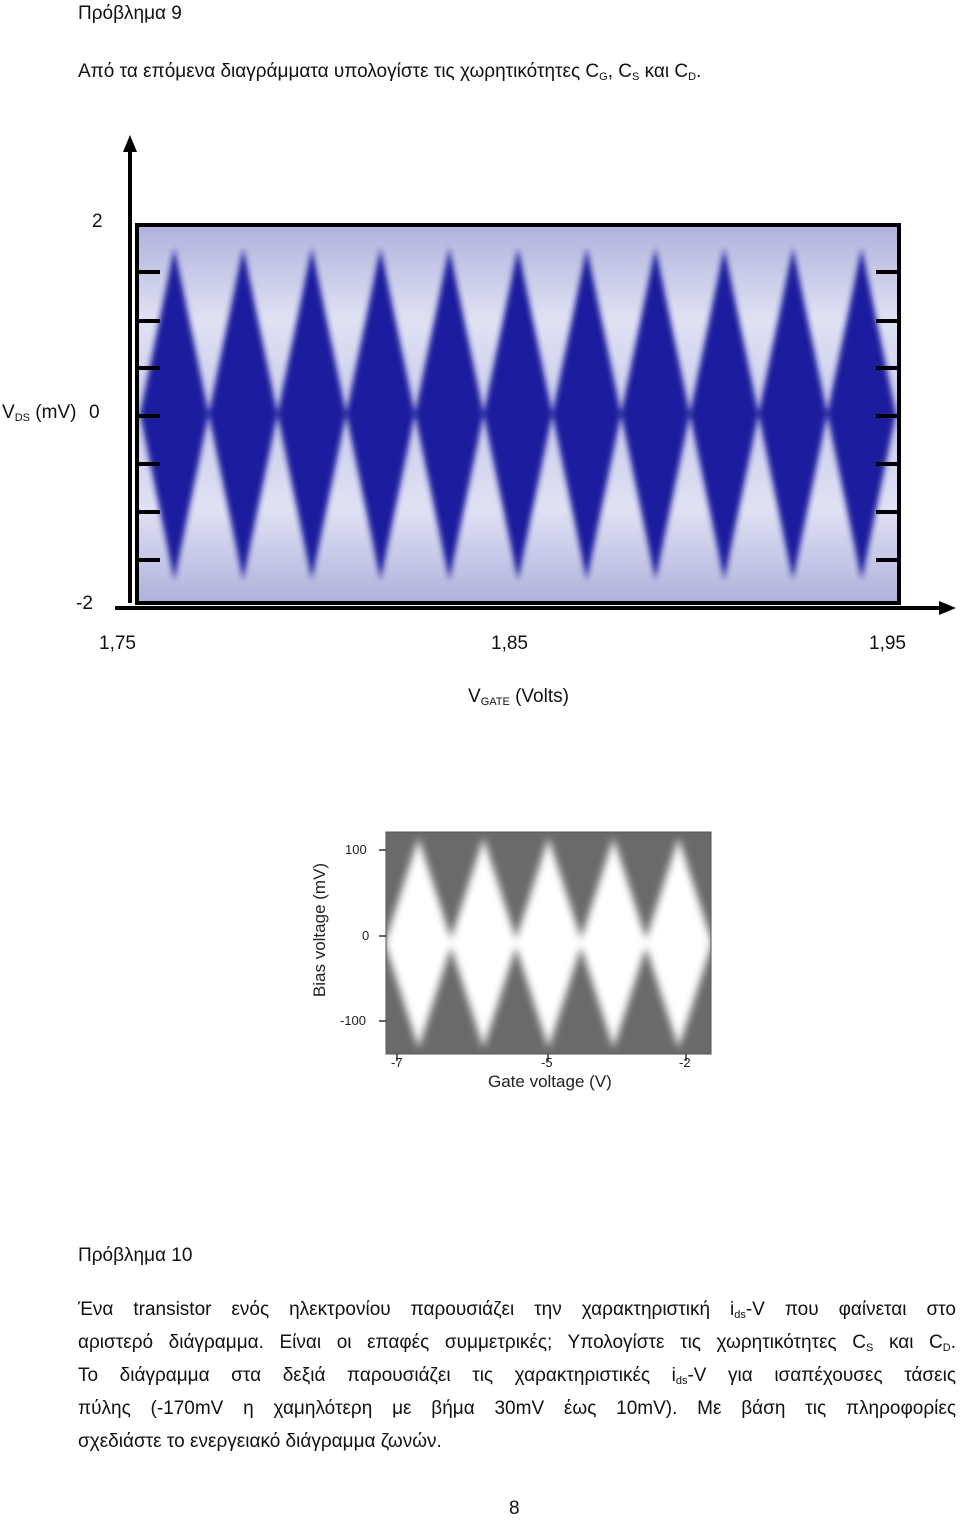 The width and height of the screenshot is (960, 1521). I want to click on prompt-sep1: , C, so click(619, 71).